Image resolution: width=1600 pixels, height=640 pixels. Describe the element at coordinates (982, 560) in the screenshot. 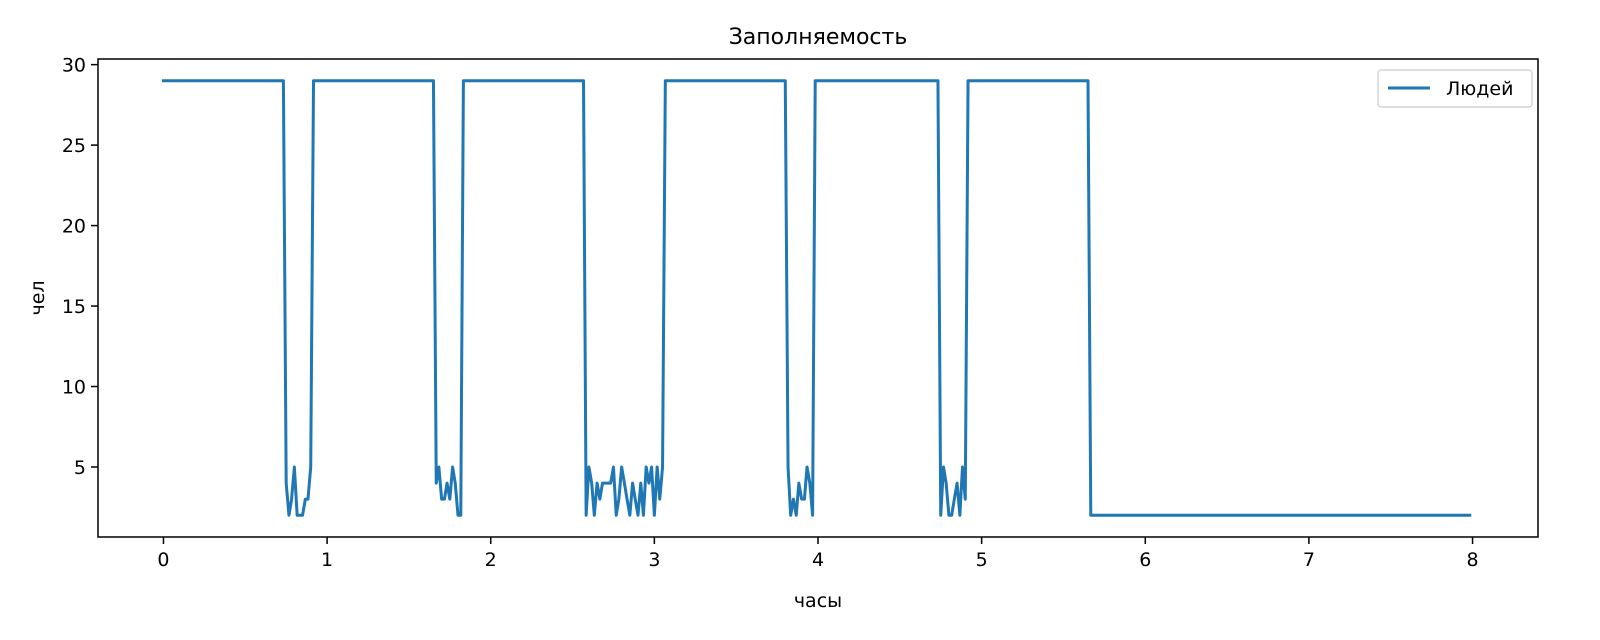

I see `x-tick-label: 5` at that location.